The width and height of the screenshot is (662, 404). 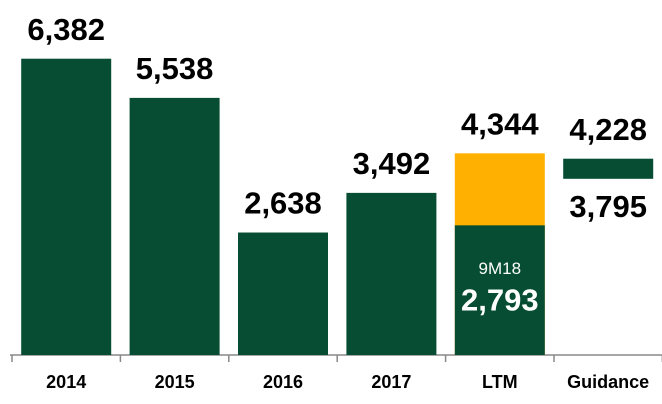 I want to click on value-label: 2,638, so click(x=283, y=203).